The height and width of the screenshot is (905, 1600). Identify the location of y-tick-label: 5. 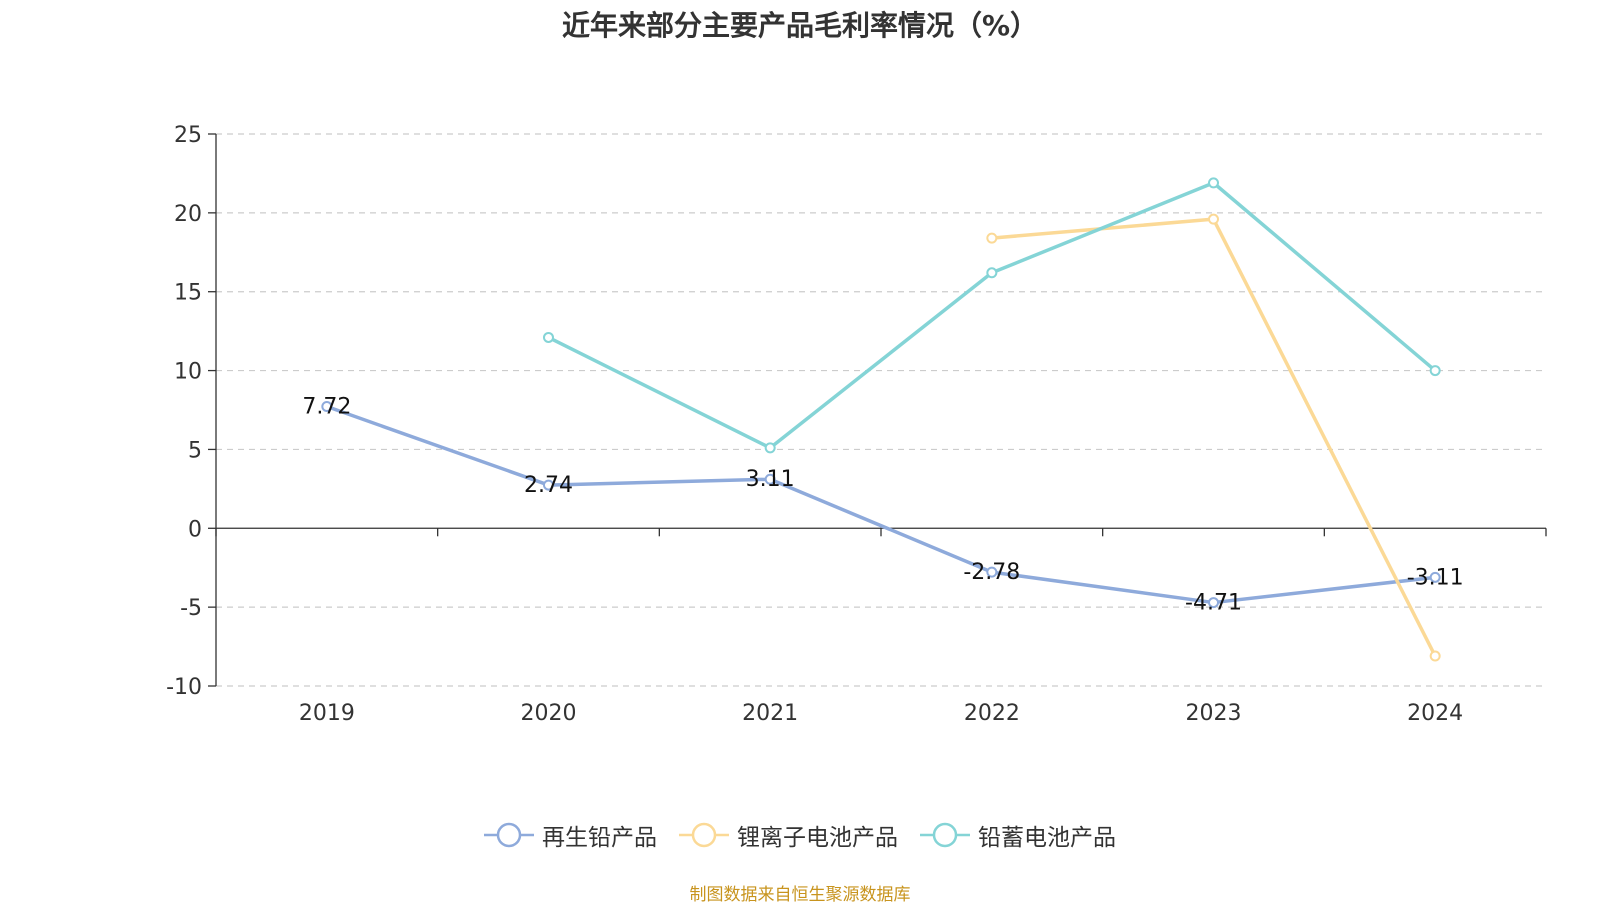
(195, 450).